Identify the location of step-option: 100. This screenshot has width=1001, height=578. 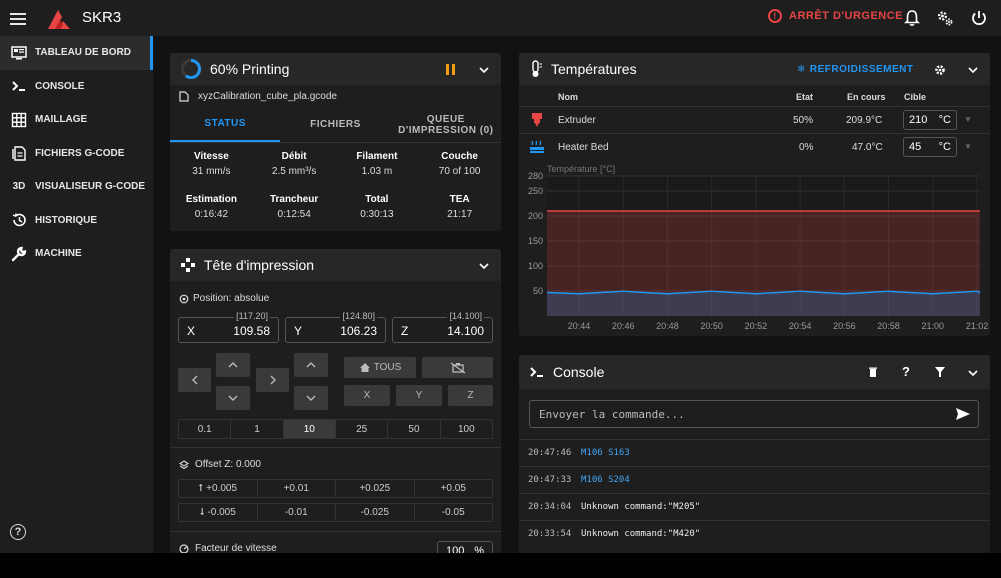
(466, 429).